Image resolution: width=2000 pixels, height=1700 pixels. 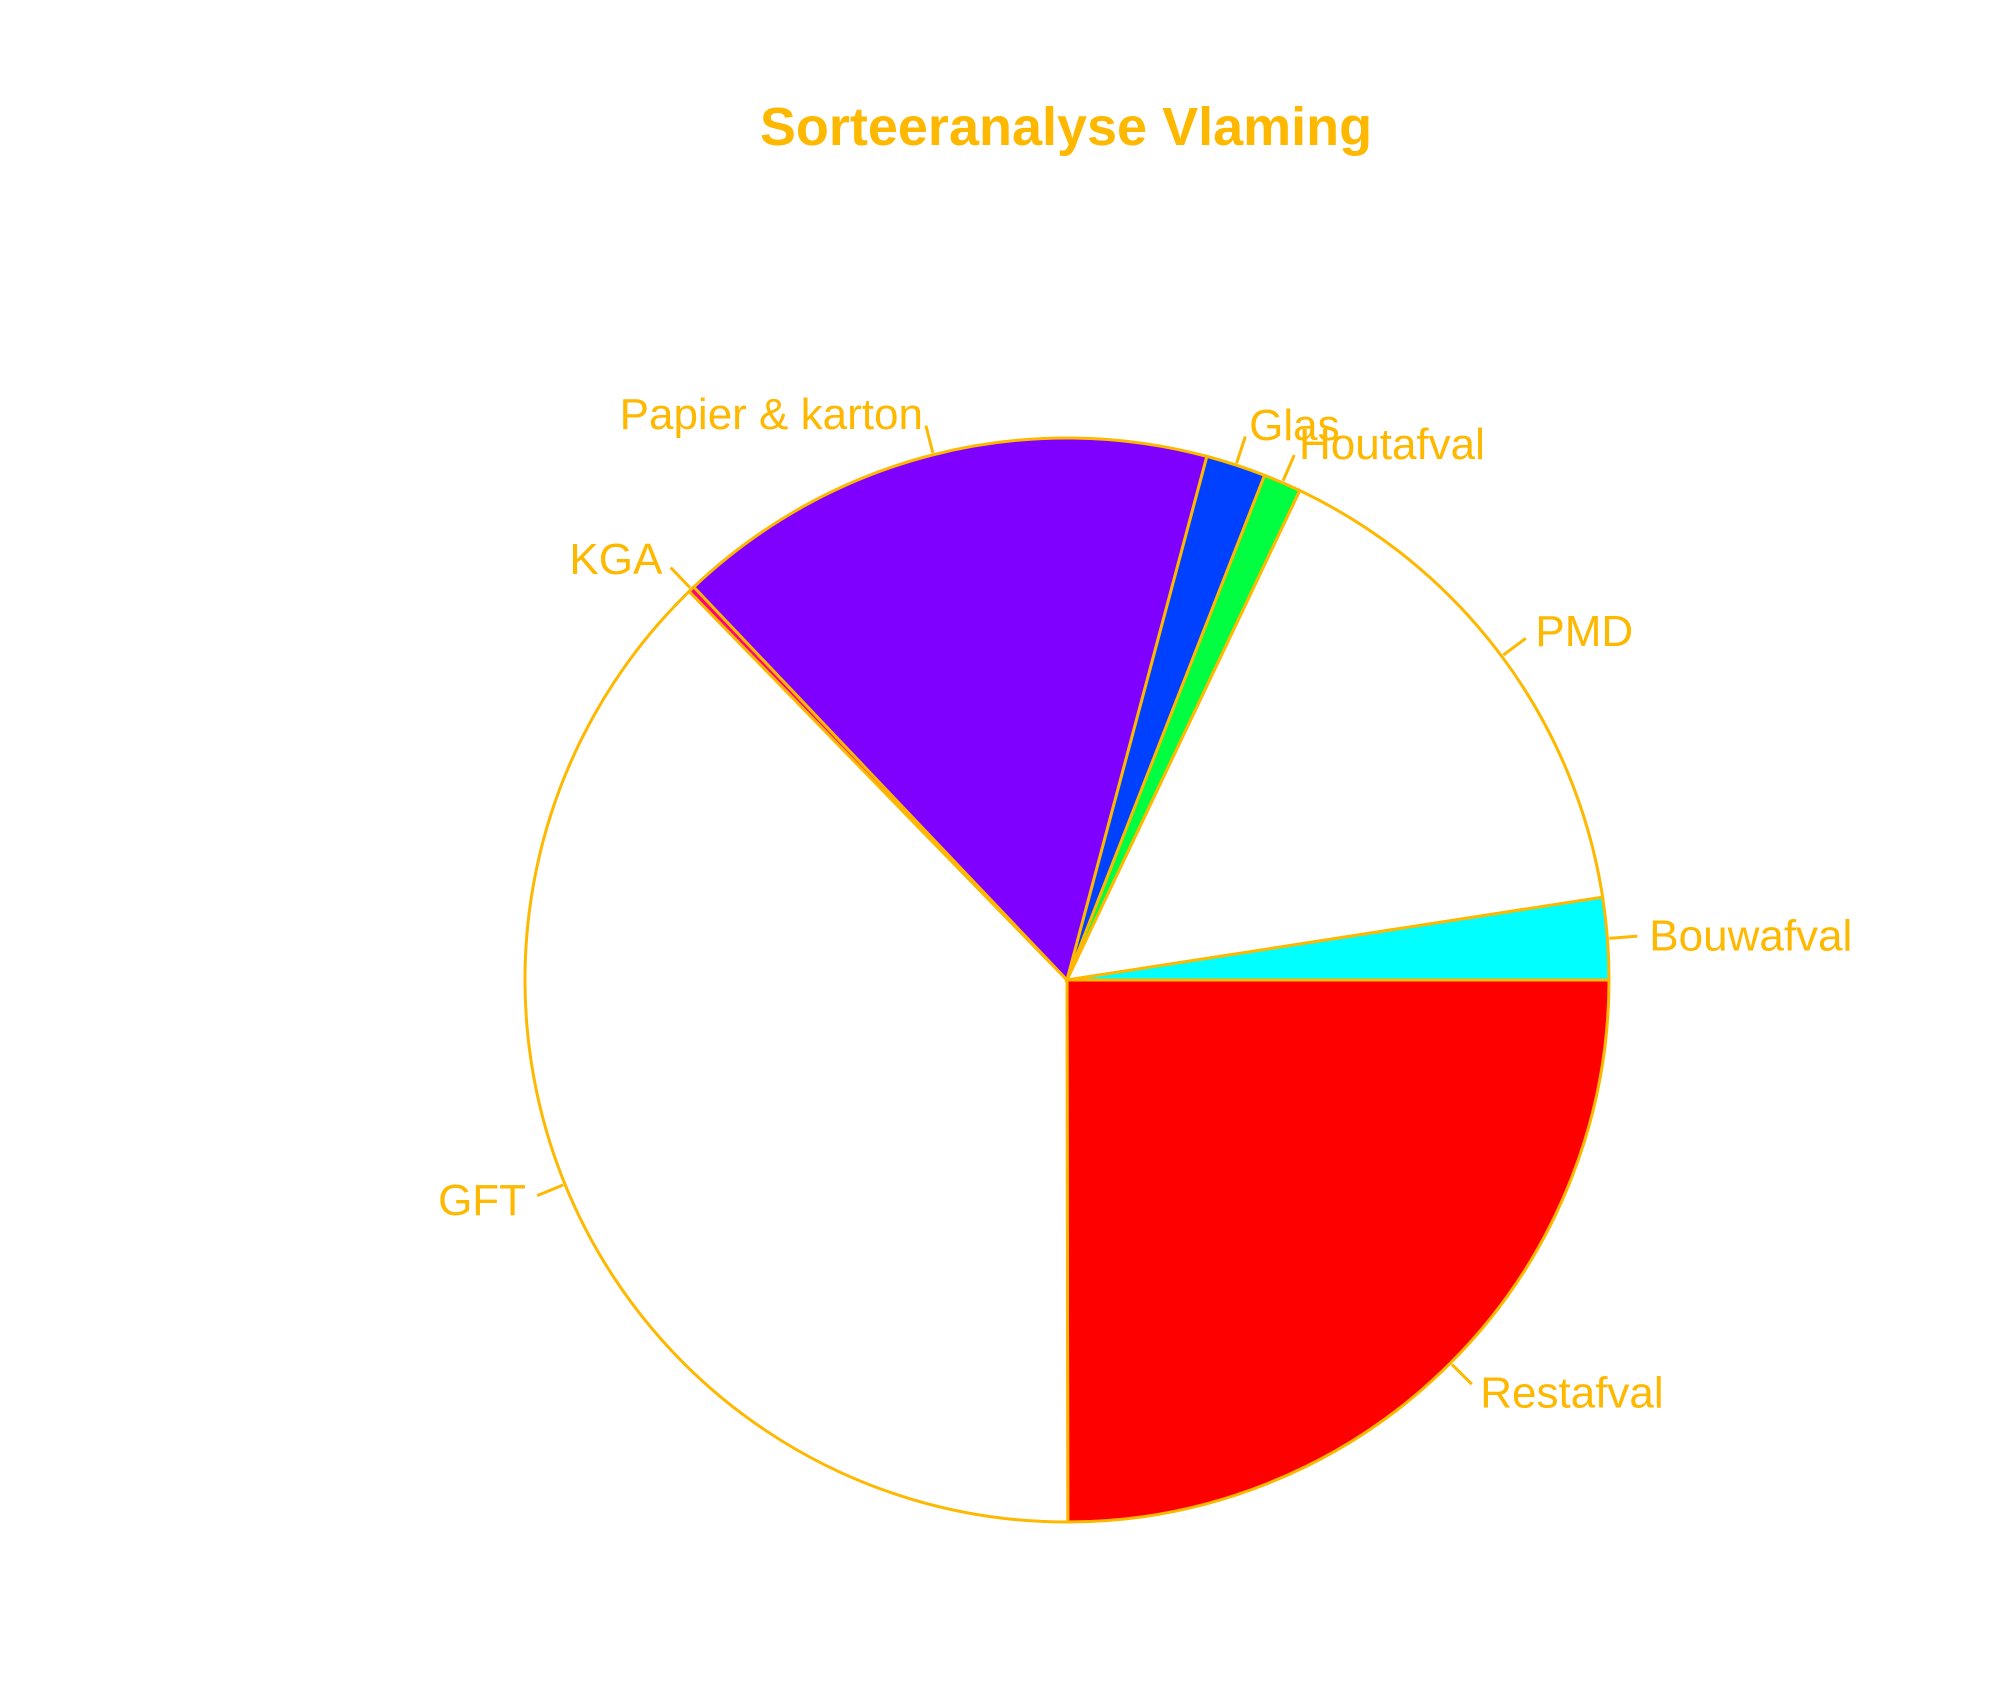 What do you see at coordinates (482, 1200) in the screenshot?
I see `slice-label-gft: GFT` at bounding box center [482, 1200].